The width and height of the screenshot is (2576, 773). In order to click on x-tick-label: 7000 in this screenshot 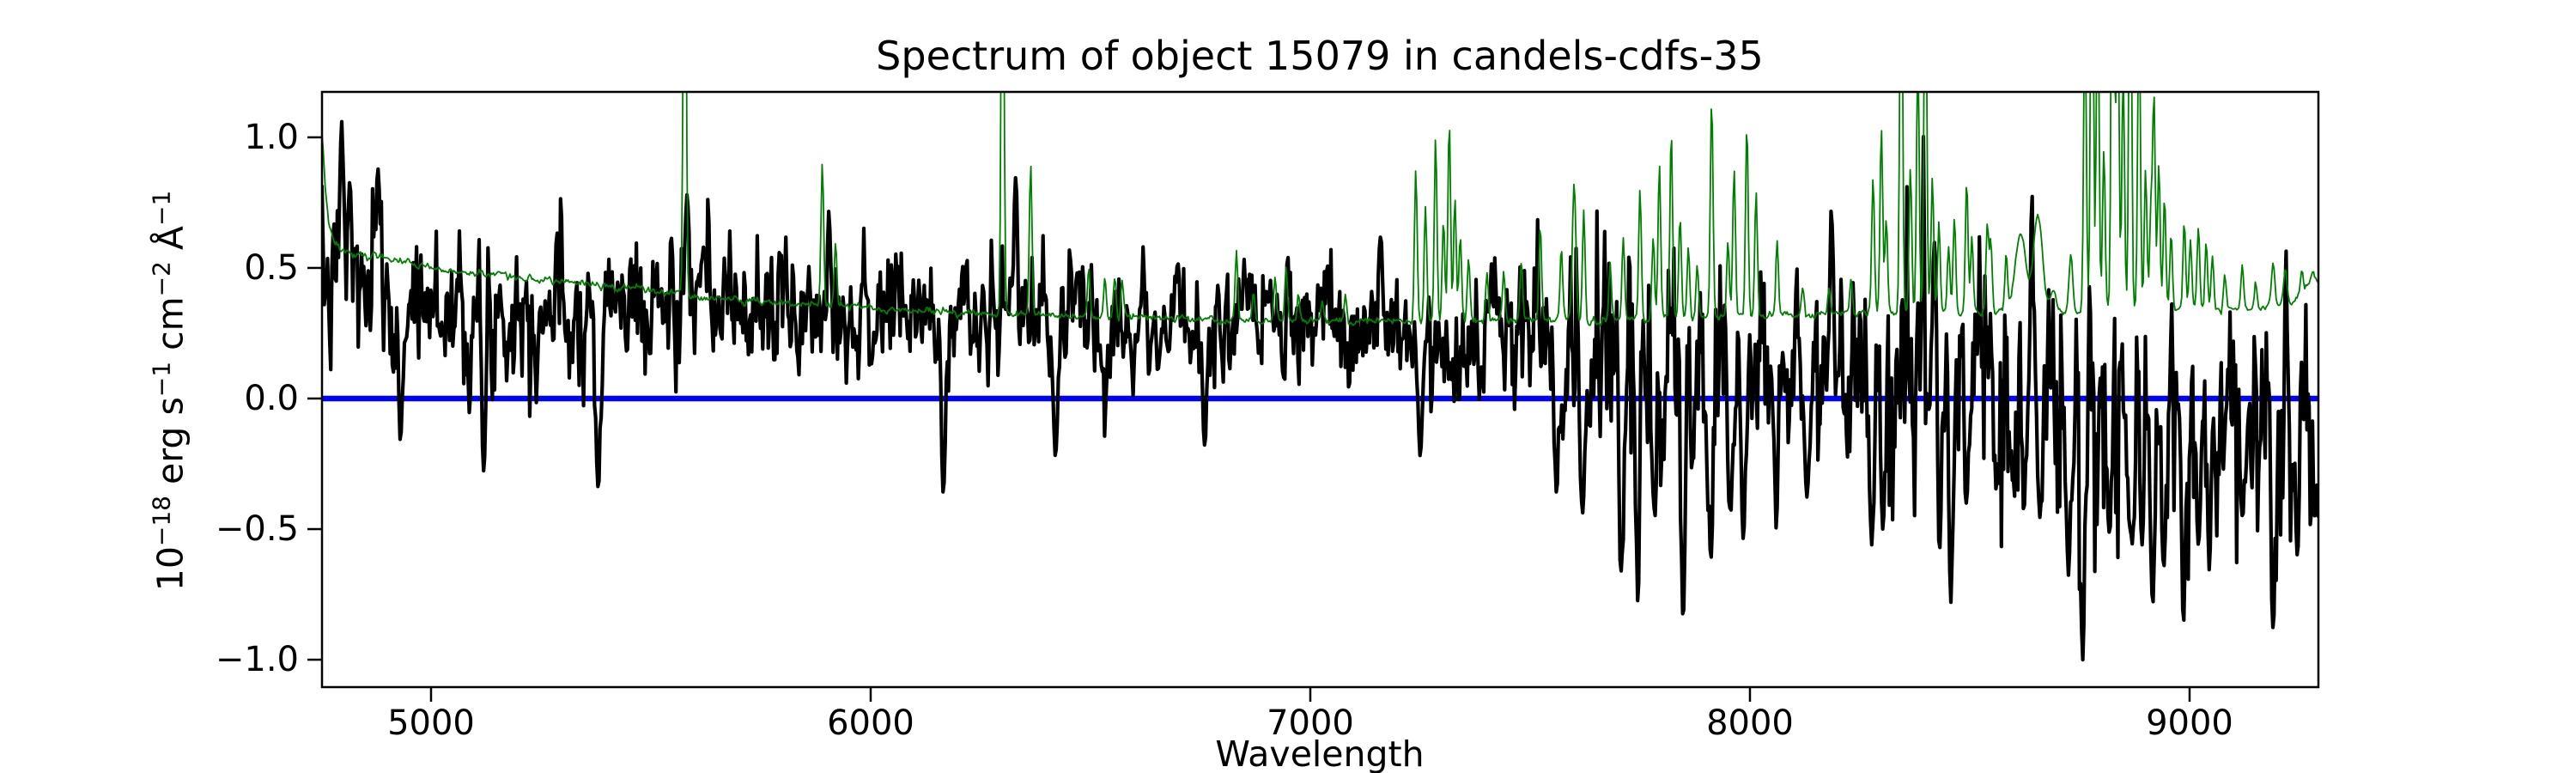, I will do `click(1310, 723)`.